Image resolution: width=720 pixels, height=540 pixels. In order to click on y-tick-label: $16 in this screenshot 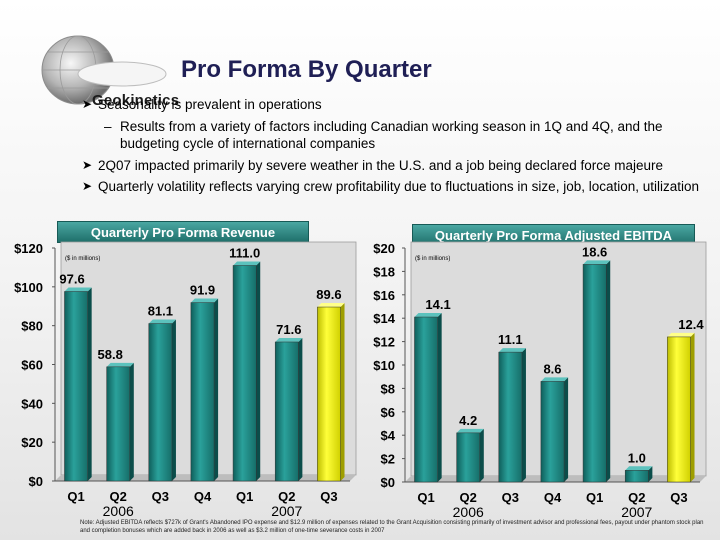, I will do `click(384, 295)`.